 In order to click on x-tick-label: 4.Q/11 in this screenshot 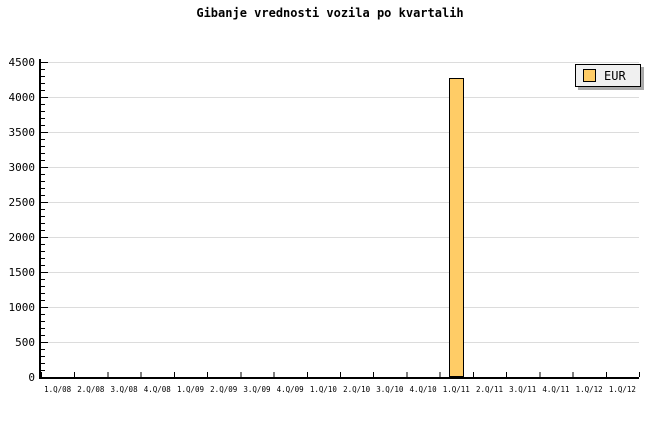, I will do `click(556, 389)`.